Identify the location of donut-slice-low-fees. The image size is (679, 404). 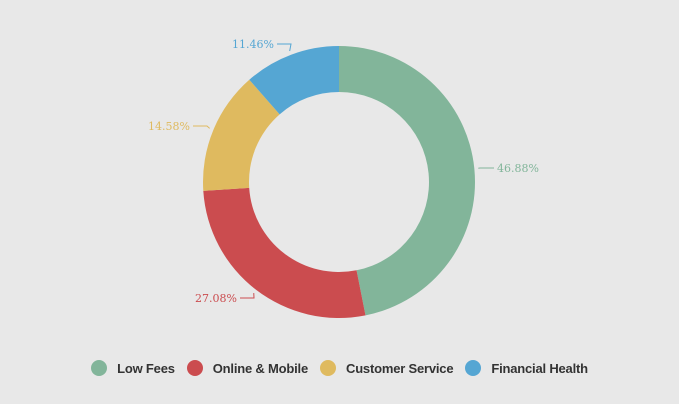
(407, 181).